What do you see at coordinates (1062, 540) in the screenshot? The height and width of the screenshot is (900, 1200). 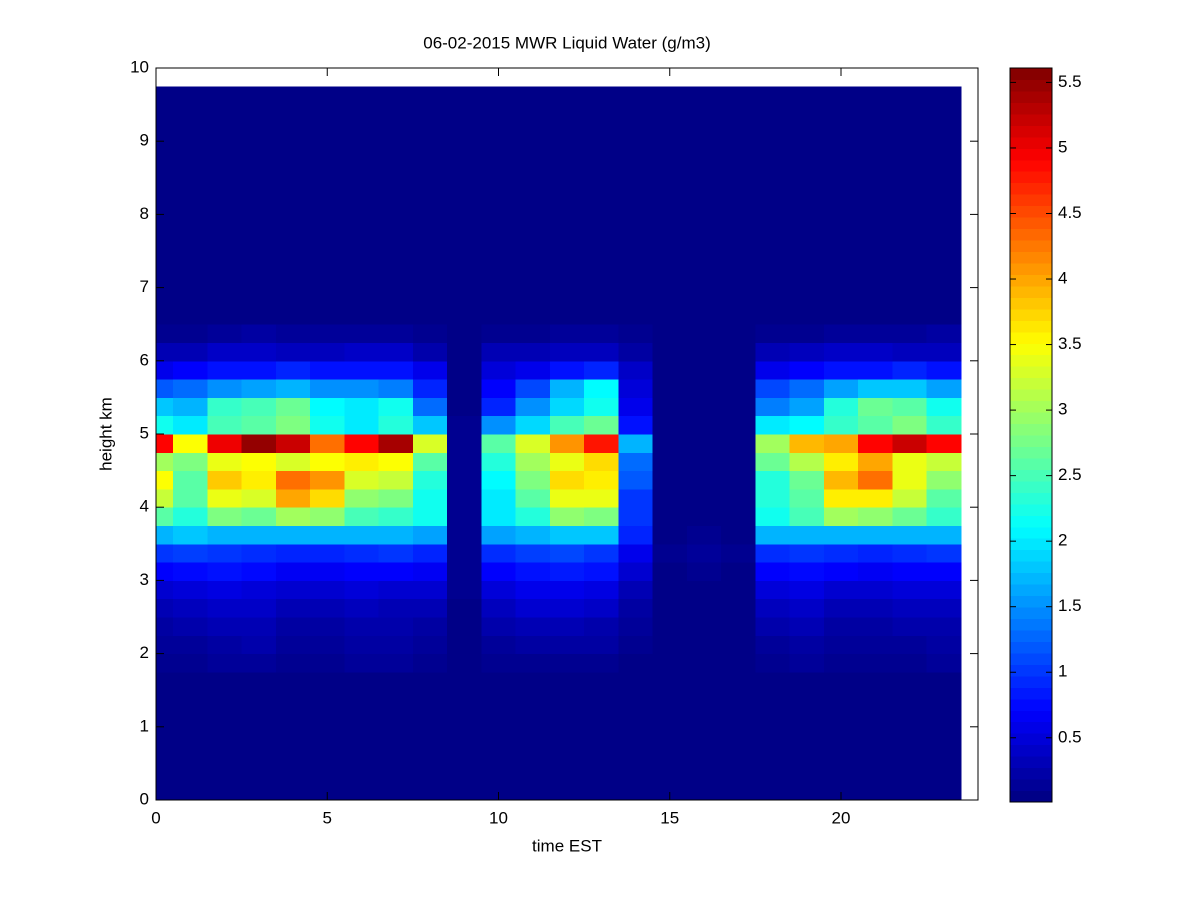 I see `colorbar-tick-label: 2` at bounding box center [1062, 540].